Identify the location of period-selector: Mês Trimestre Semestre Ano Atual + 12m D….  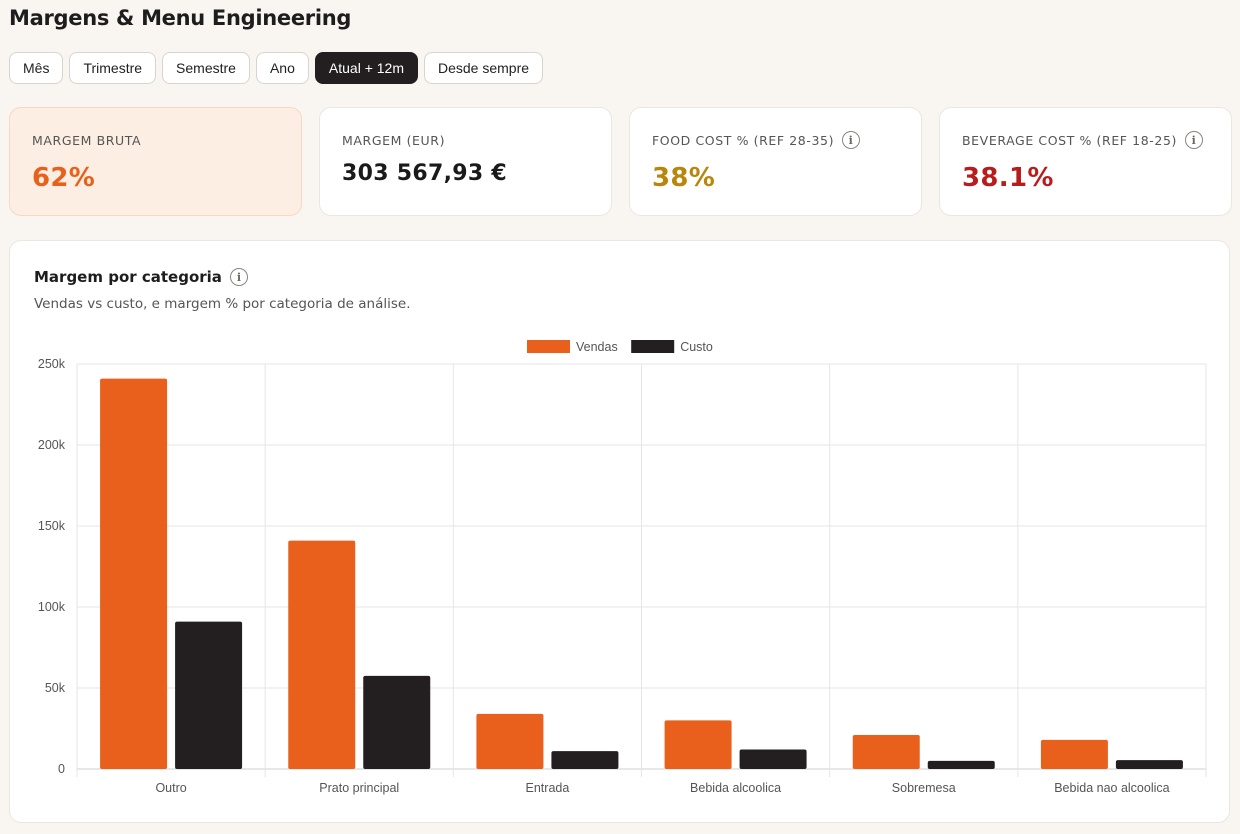
(276, 68).